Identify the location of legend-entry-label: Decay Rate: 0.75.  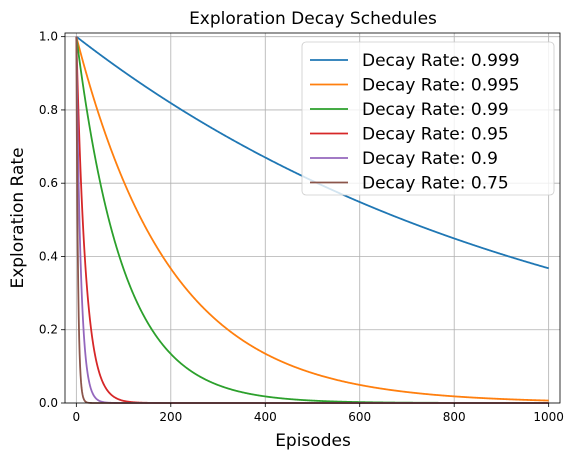
(435, 184).